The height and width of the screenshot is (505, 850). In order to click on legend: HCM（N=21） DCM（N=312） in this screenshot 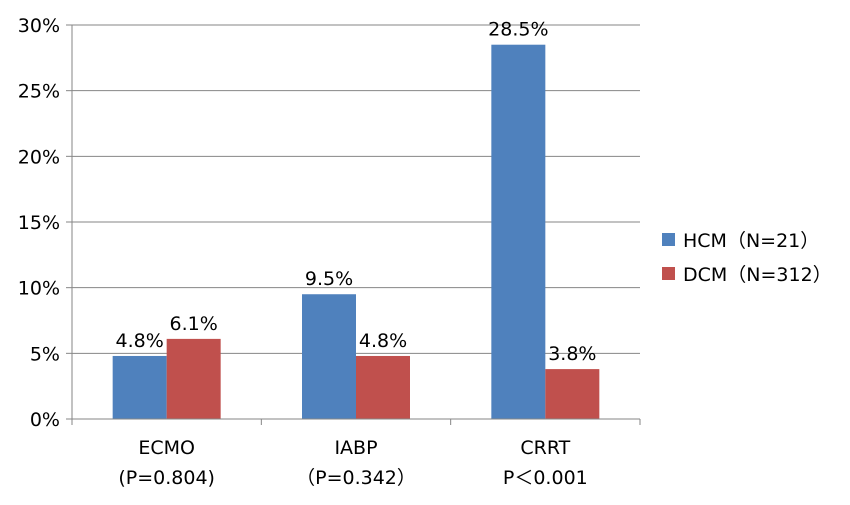, I will do `click(747, 256)`.